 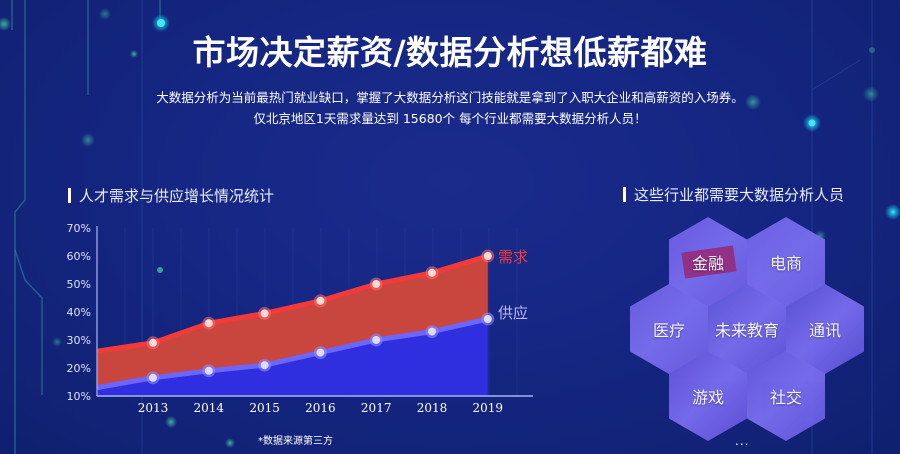 What do you see at coordinates (746, 330) in the screenshot?
I see `industry-label: 未来教育` at bounding box center [746, 330].